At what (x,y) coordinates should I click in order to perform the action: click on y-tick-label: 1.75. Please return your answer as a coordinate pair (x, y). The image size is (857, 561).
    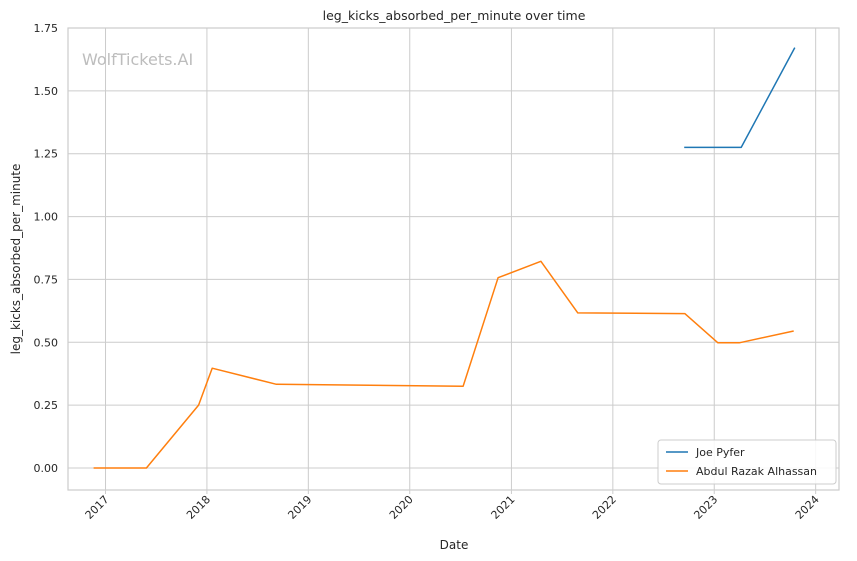
    Looking at the image, I should click on (46, 28).